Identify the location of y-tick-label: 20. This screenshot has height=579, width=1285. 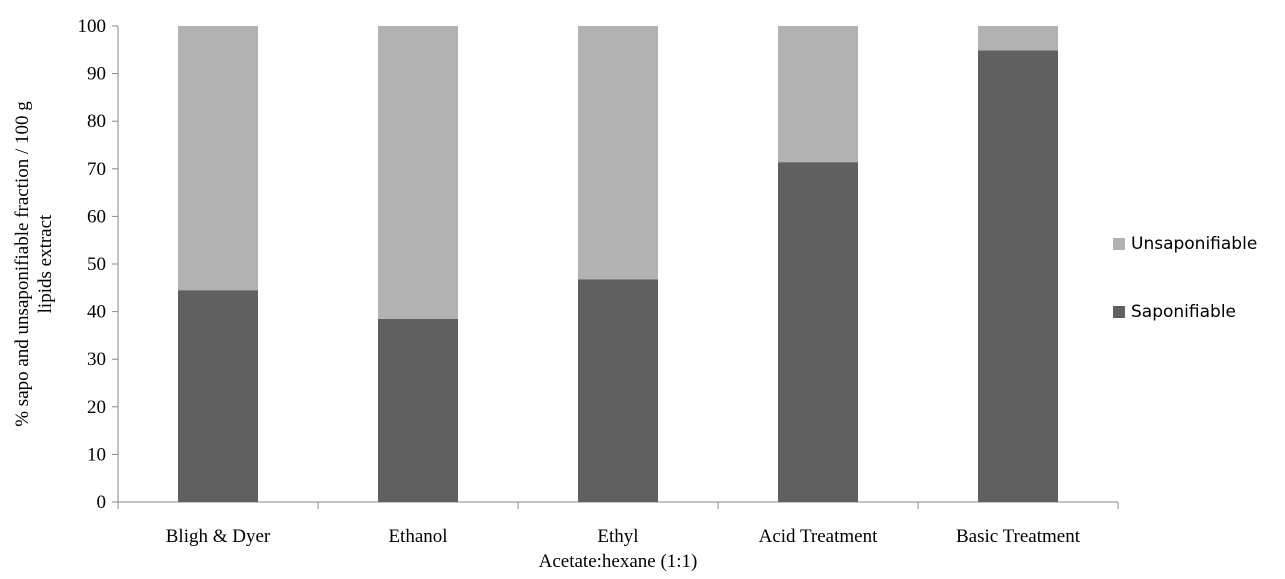
(96, 407).